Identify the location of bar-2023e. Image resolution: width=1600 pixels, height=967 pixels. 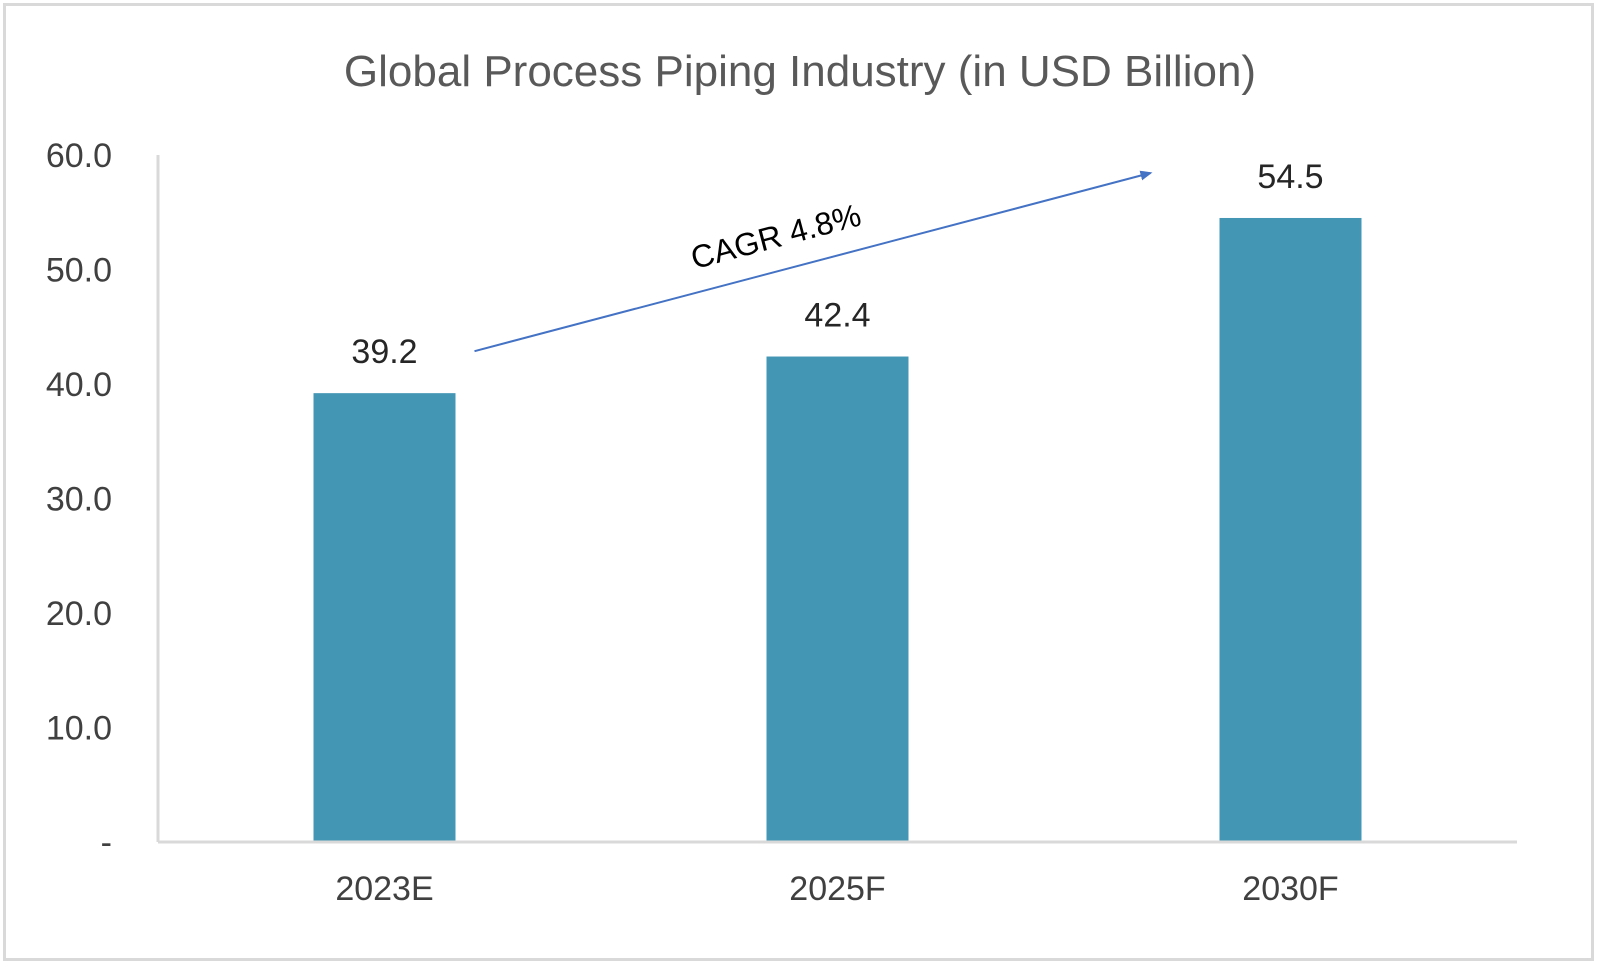
(384, 617).